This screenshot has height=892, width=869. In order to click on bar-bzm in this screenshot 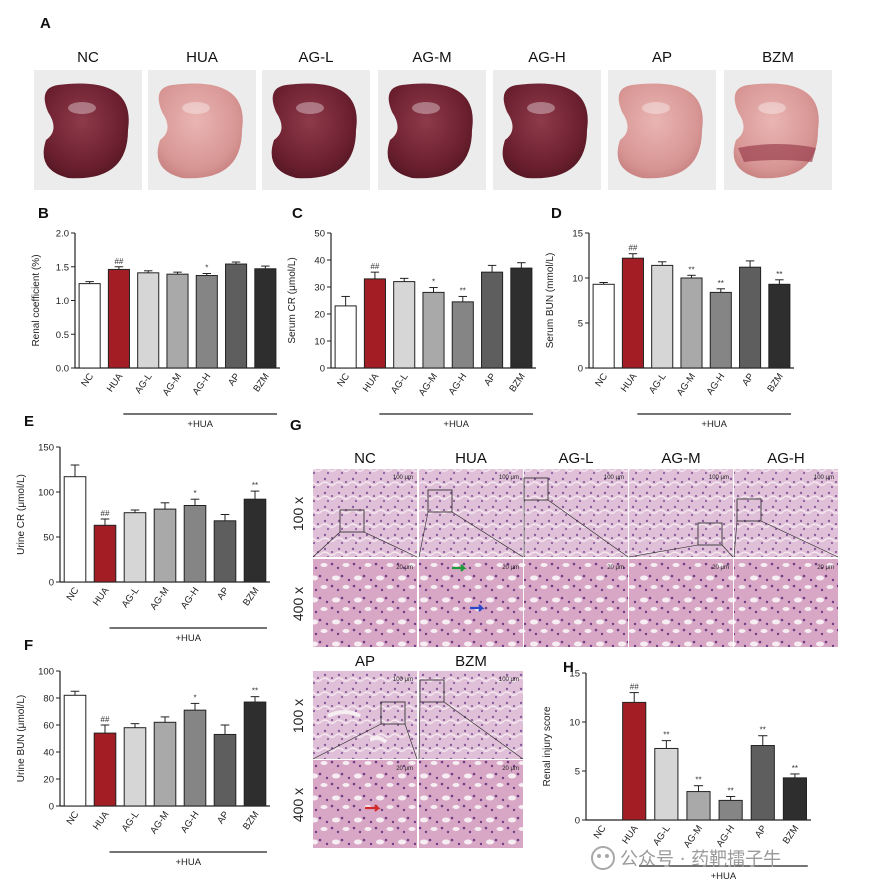, I will do `click(794, 799)`.